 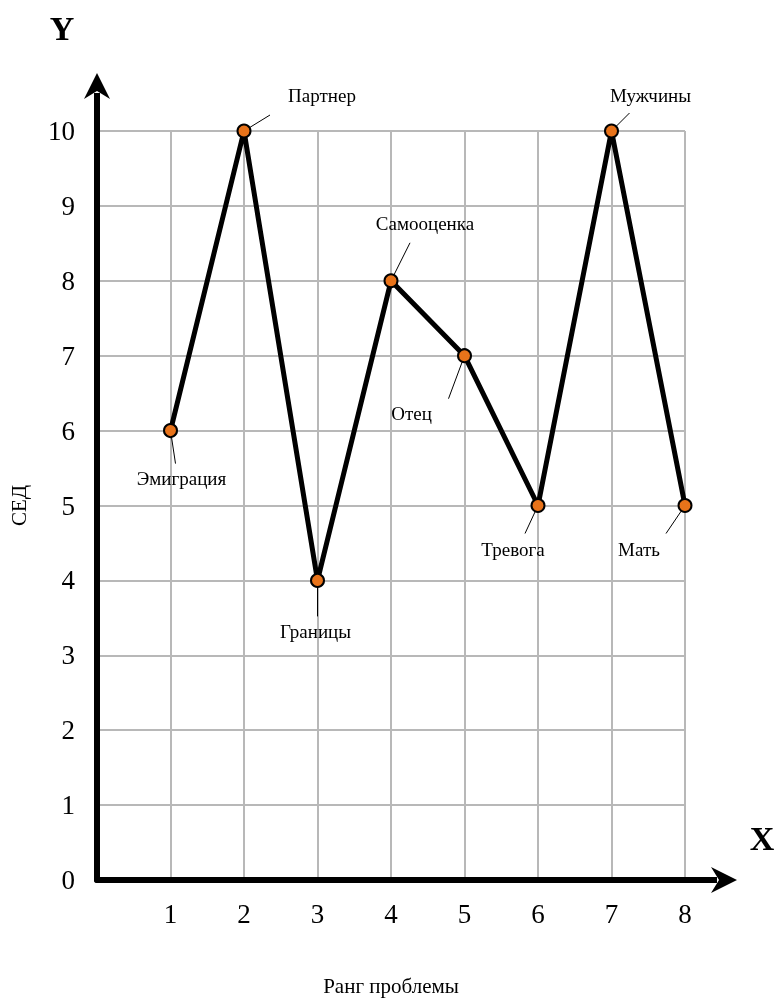 What do you see at coordinates (68, 505) in the screenshot?
I see `y-tick-label: 5` at bounding box center [68, 505].